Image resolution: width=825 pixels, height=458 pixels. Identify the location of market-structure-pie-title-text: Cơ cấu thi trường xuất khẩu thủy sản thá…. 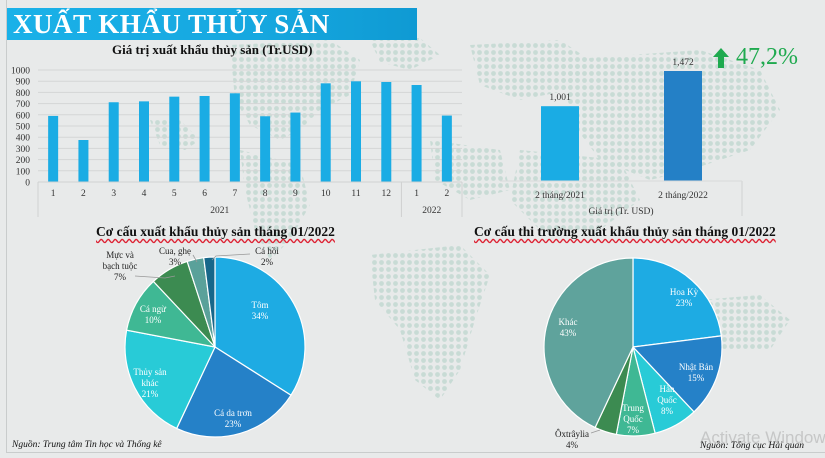
(625, 231).